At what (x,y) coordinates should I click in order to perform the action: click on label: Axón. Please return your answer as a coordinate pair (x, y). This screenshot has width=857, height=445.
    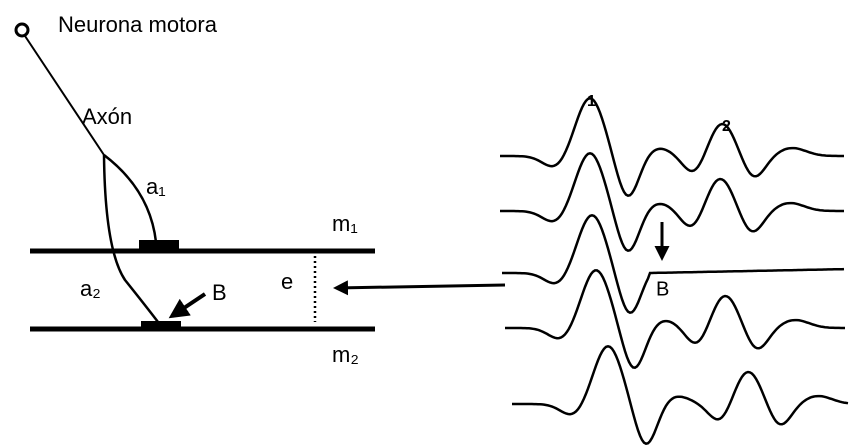
    Looking at the image, I should click on (107, 116).